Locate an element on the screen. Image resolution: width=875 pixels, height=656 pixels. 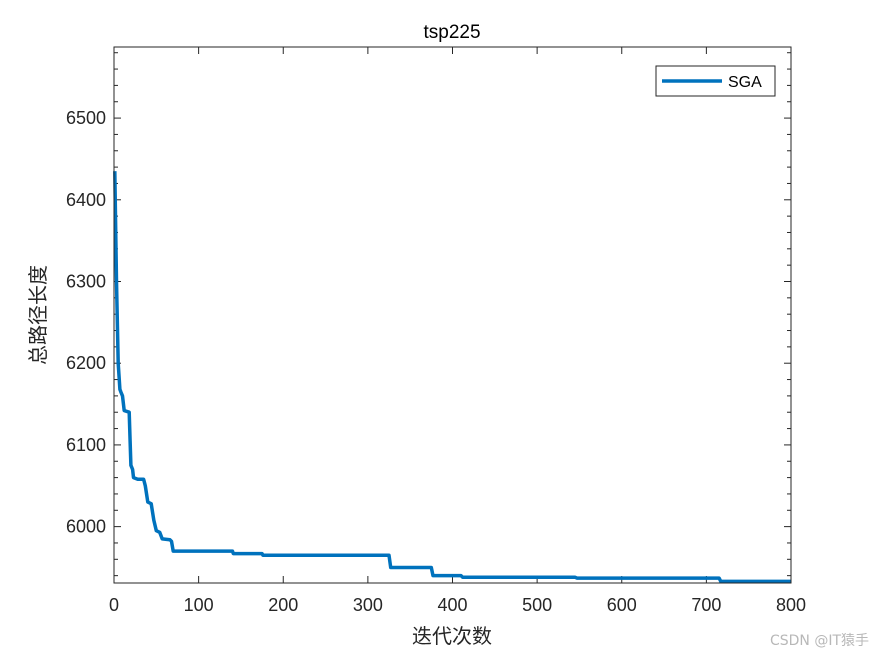
x-tick-label: 100 is located at coordinates (199, 605).